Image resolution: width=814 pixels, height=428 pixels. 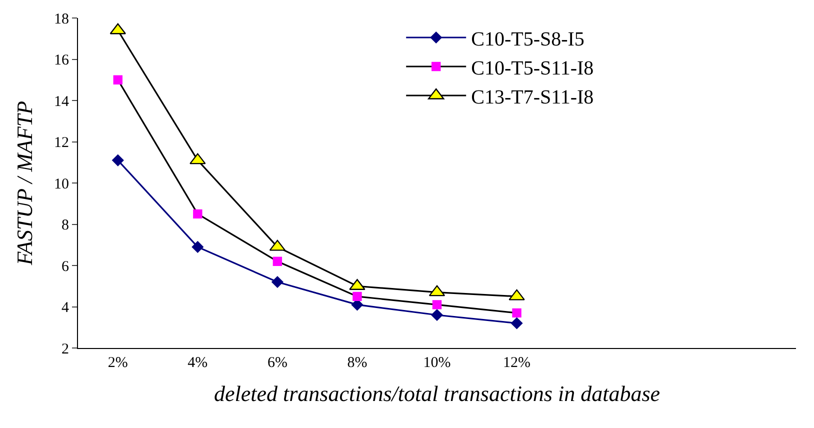 What do you see at coordinates (61, 184) in the screenshot?
I see `y-tick-label: 10` at bounding box center [61, 184].